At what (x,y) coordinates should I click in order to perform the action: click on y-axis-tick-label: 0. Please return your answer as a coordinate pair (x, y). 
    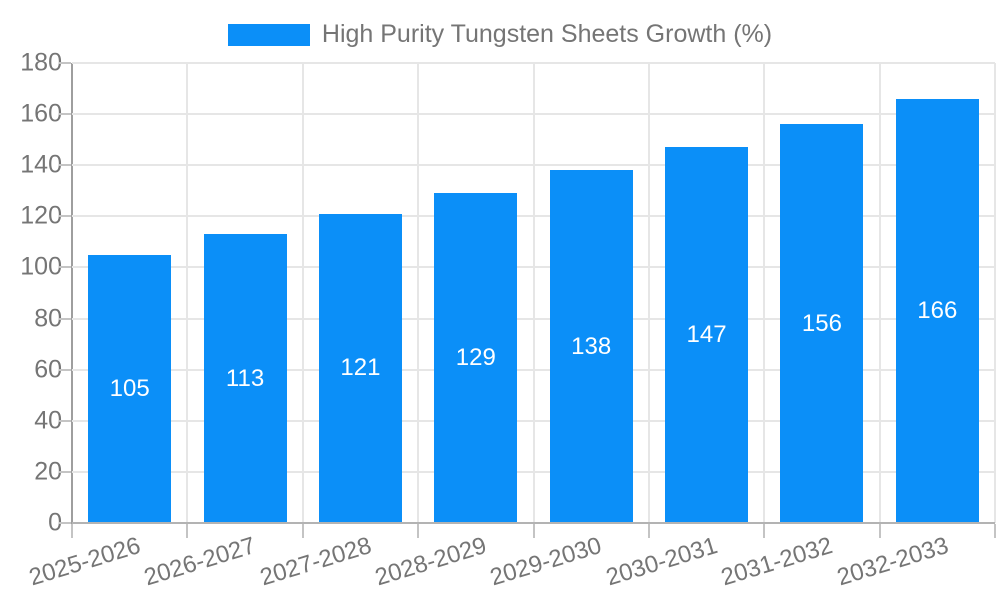
    Looking at the image, I should click on (55, 522).